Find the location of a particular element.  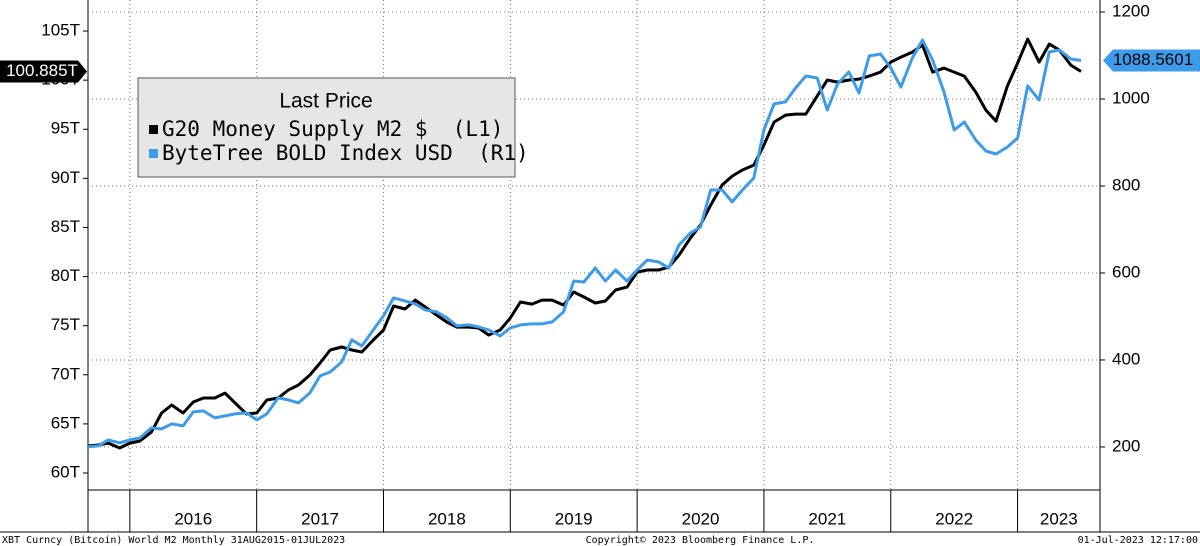

last-price-label: 100.885T is located at coordinates (42, 70).